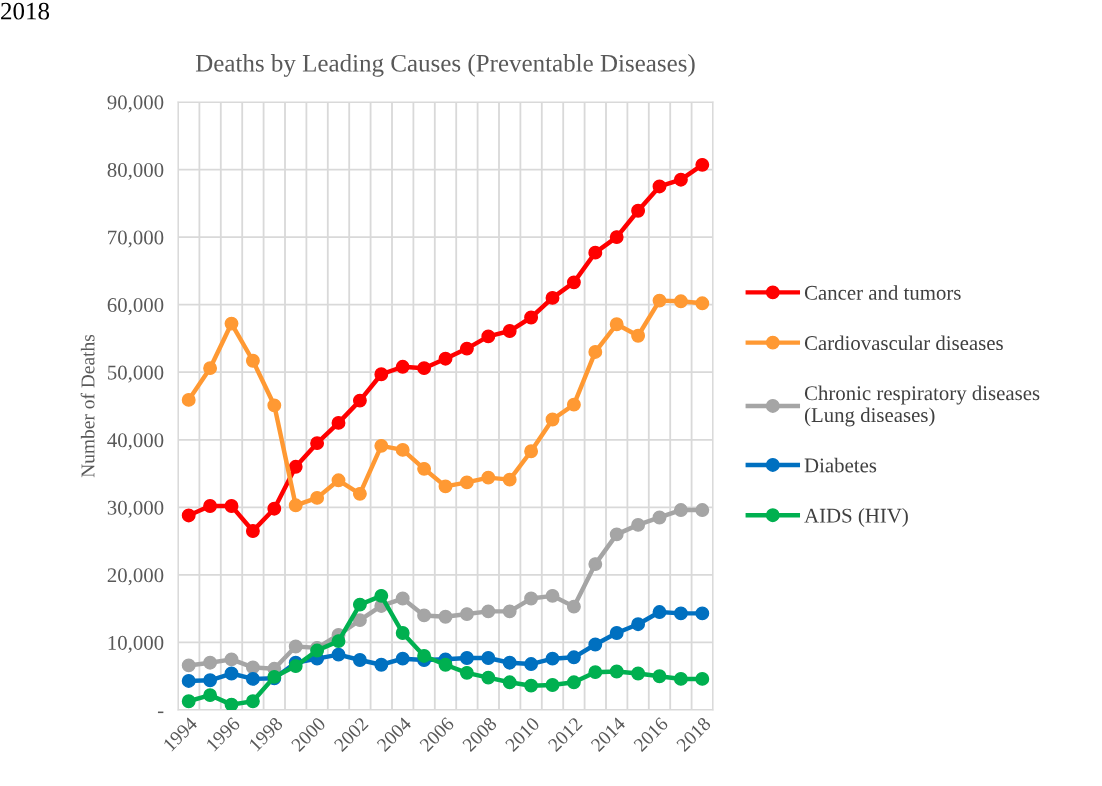  What do you see at coordinates (922, 406) in the screenshot?
I see `legend-label: Chronic respiratory diseases (Lung diseases)` at bounding box center [922, 406].